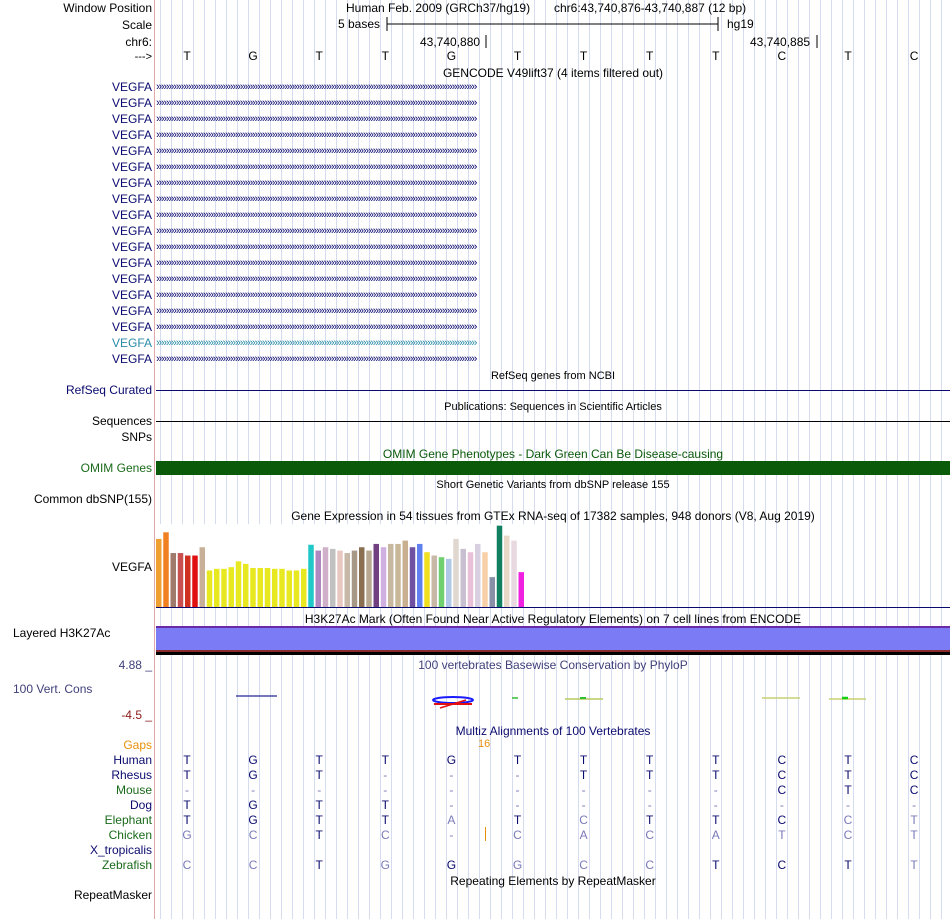 This screenshot has height=919, width=950. Describe the element at coordinates (128, 820) in the screenshot. I see `species-label: Elephant` at that location.